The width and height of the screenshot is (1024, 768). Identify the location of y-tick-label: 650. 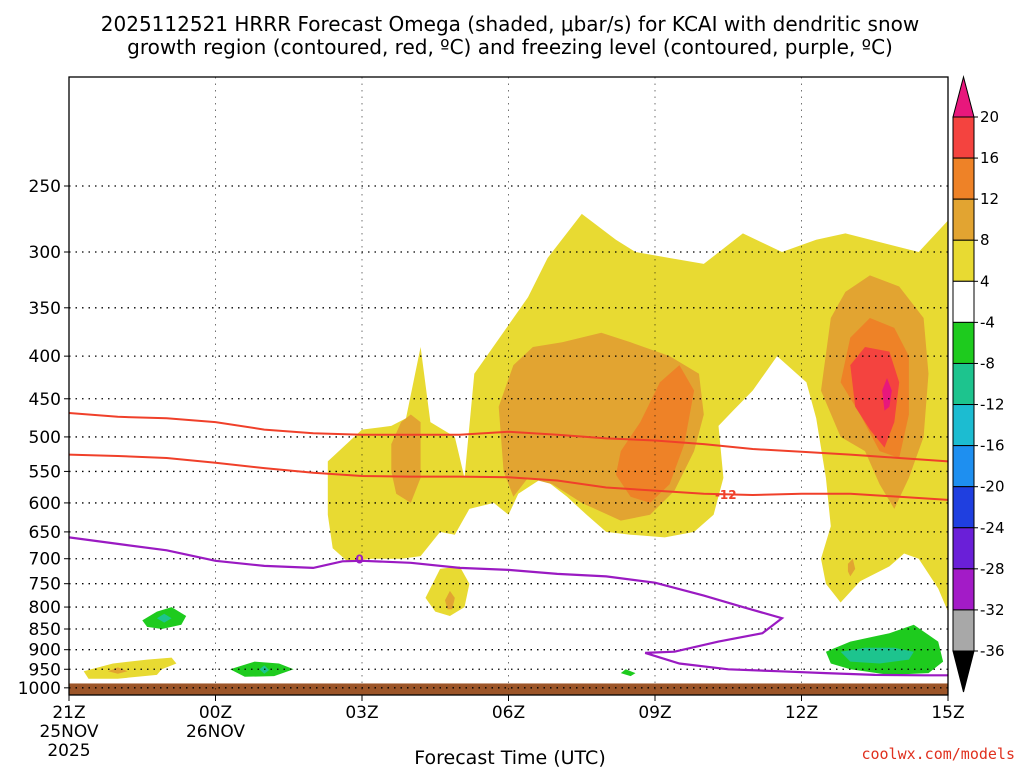
(45, 533).